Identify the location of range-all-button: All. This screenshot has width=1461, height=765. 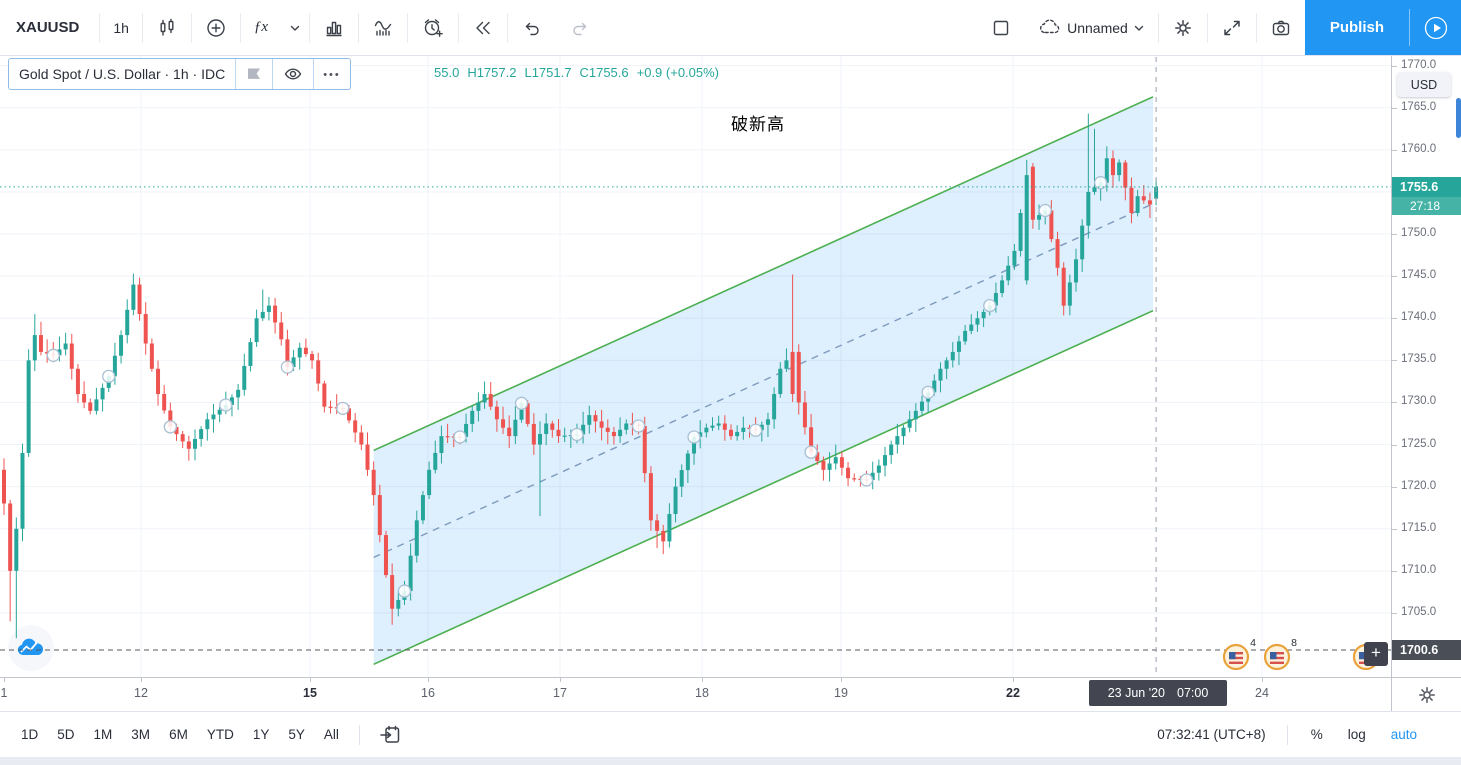
(331, 734).